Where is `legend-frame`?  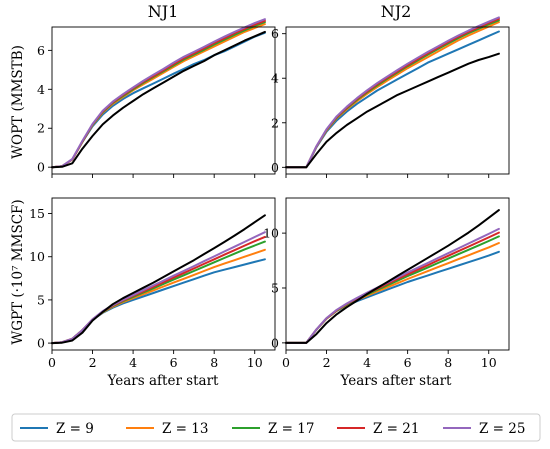
legend-frame is located at coordinates (276, 427).